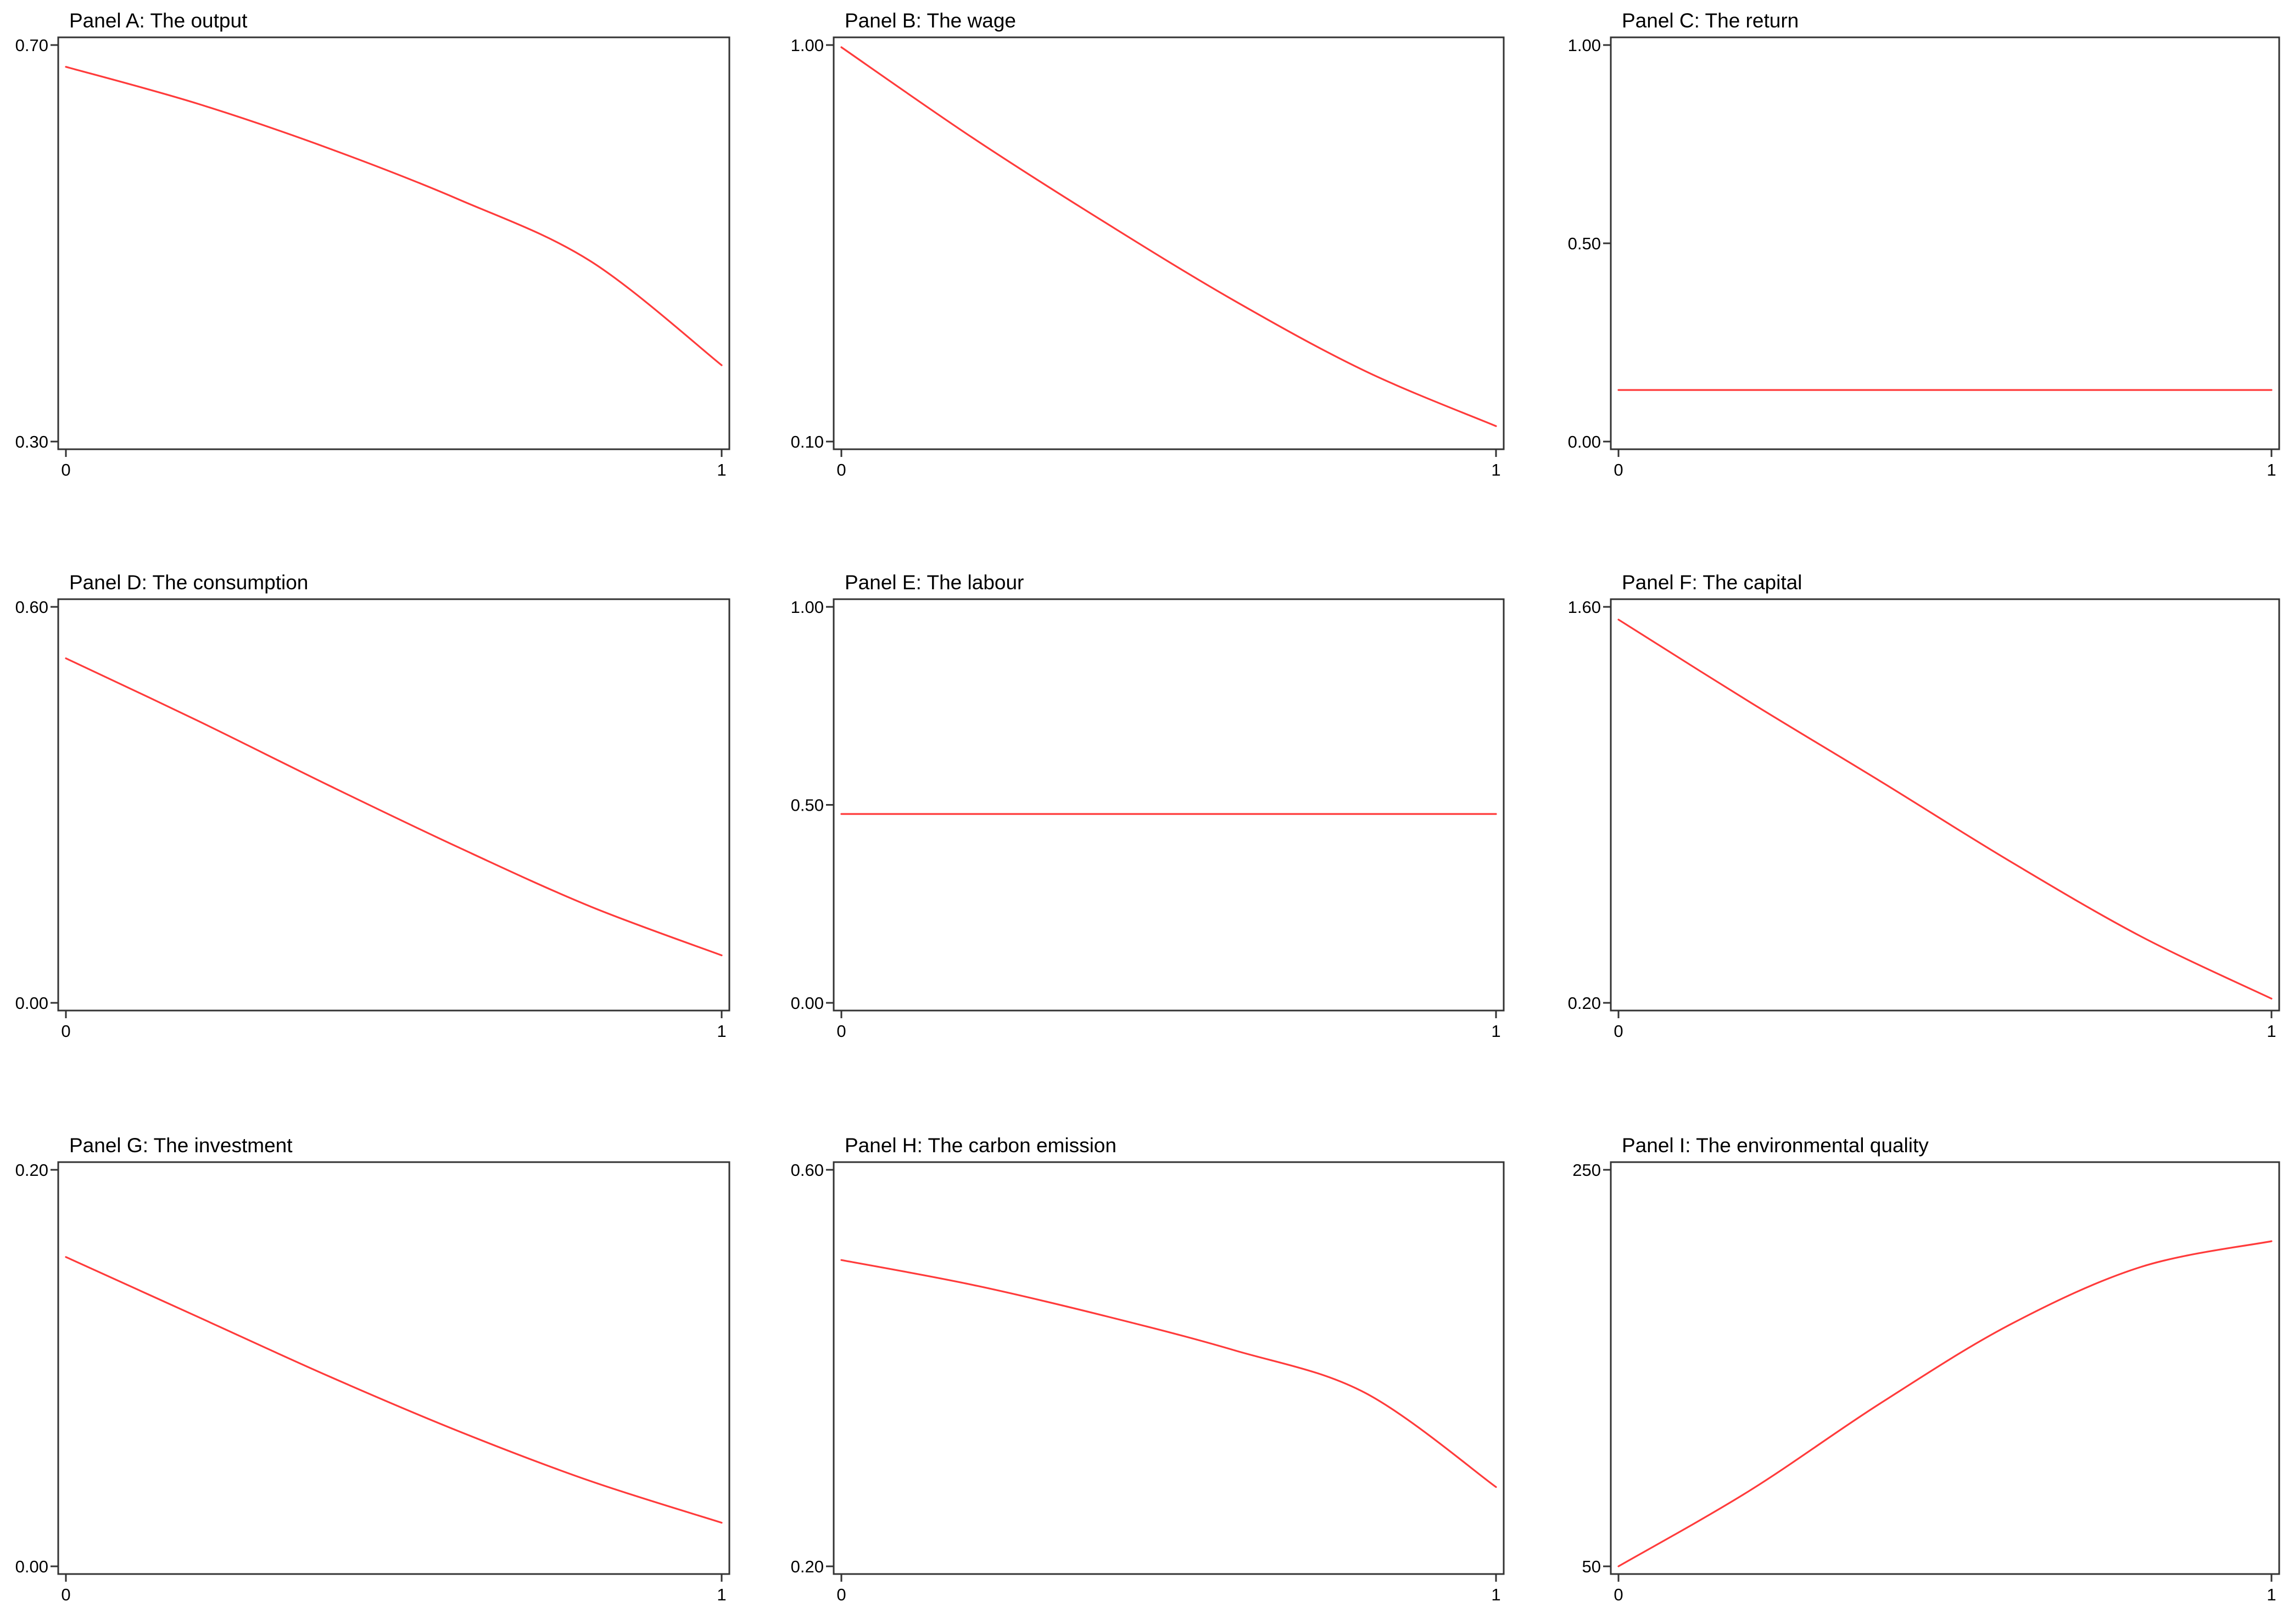  I want to click on panel-a: Panel A: The output 0.30 0.70 0 1, so click(372, 244).